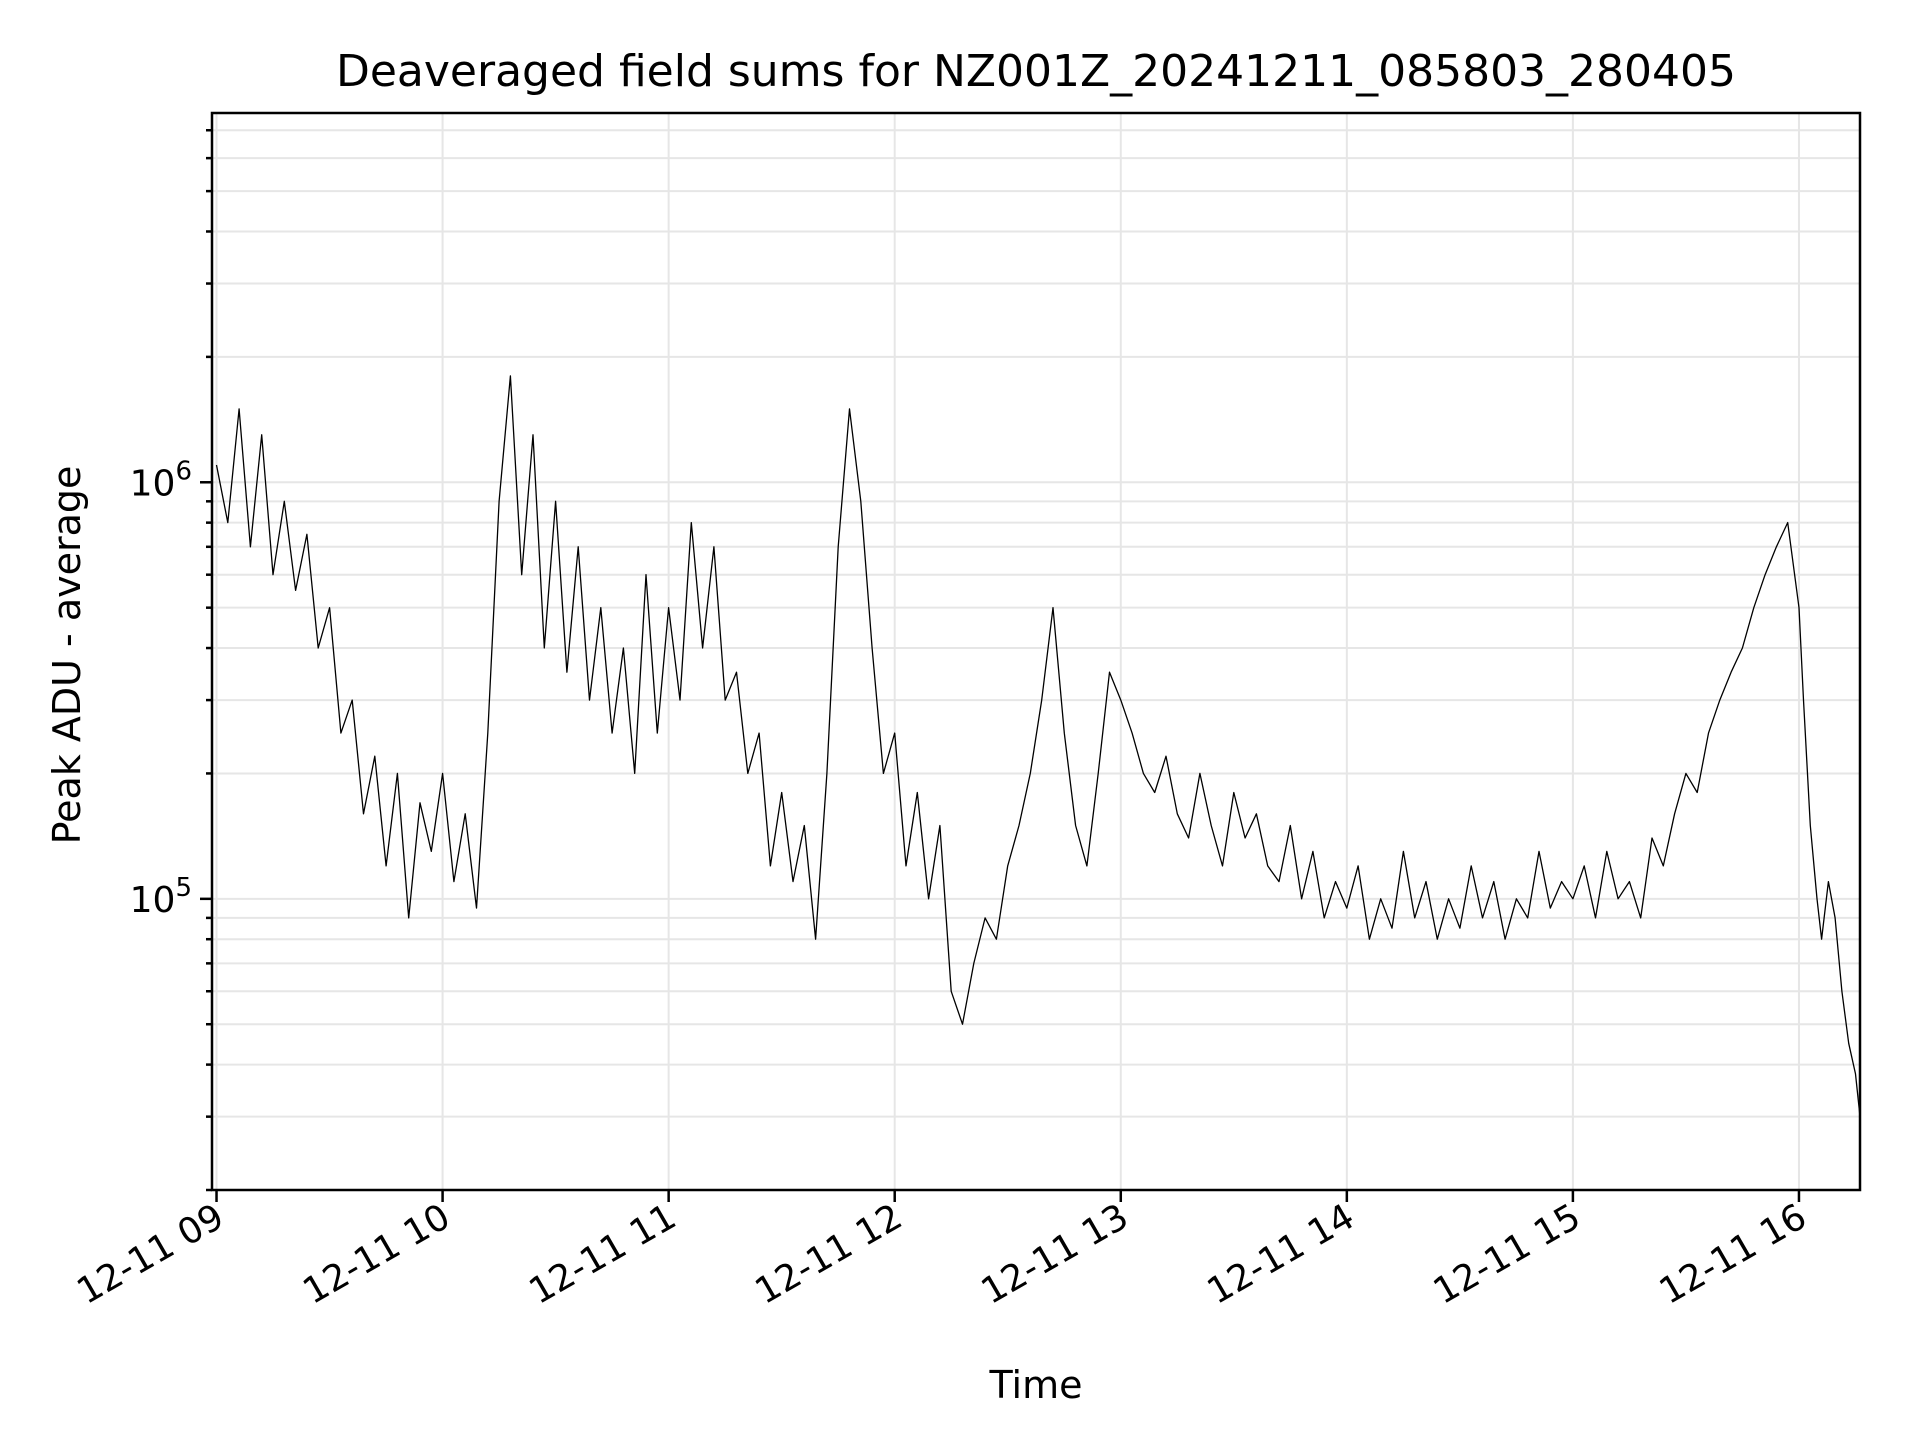 Image resolution: width=1920 pixels, height=1440 pixels. Describe the element at coordinates (67, 655) in the screenshot. I see `y-axis-label: Peak ADU - average` at that location.